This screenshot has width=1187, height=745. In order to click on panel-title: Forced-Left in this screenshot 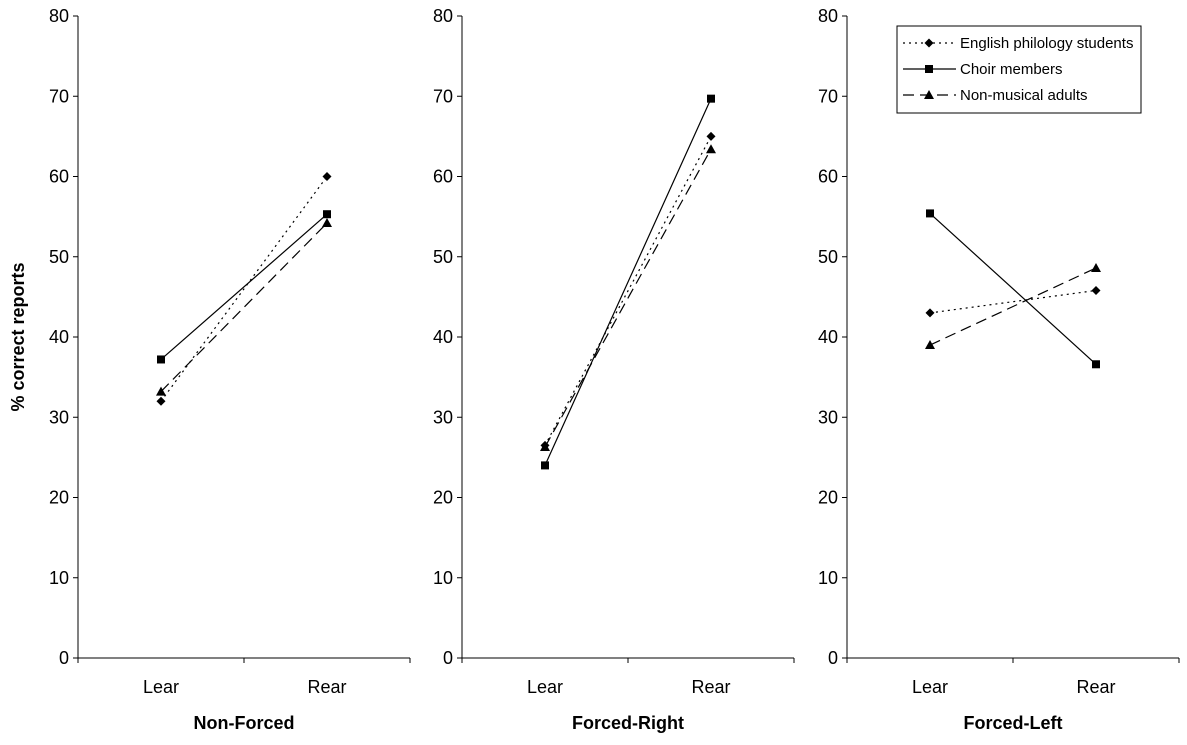, I will do `click(1013, 723)`.